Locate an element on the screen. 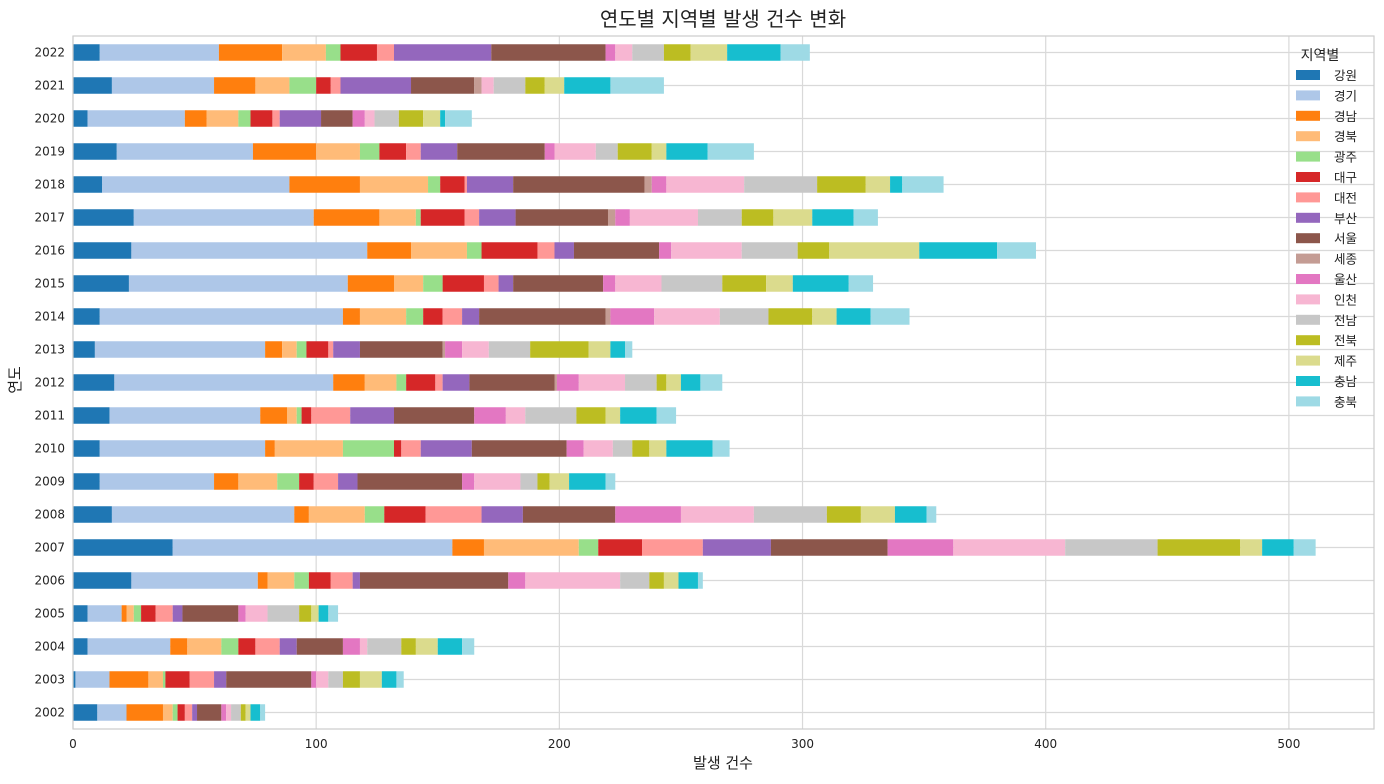  legend-label: 전북 is located at coordinates (1345, 340).